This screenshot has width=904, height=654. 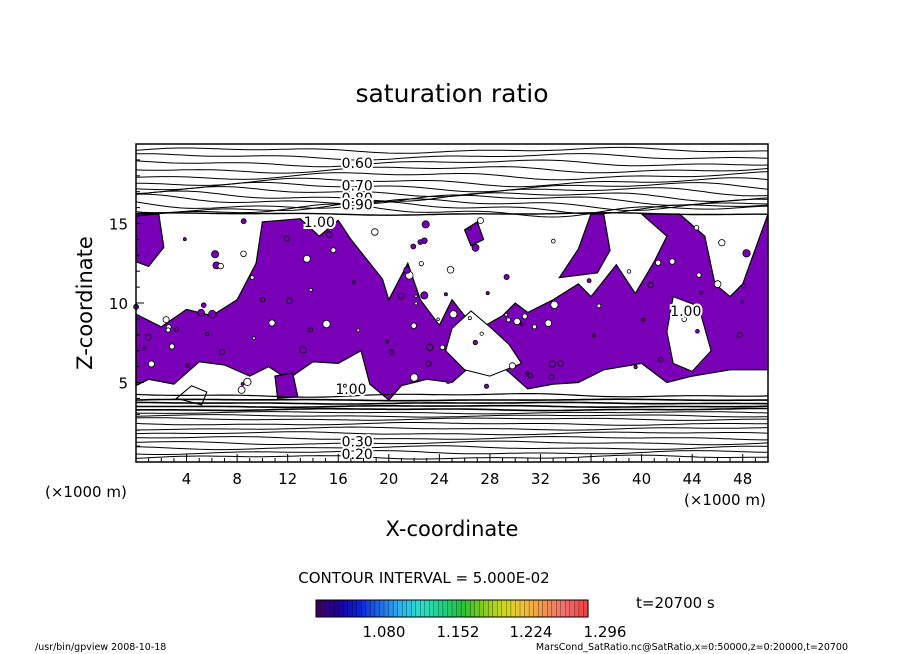 What do you see at coordinates (470, 620) in the screenshot?
I see `colorbar: 1.080 1.152 1.224 1.296` at bounding box center [470, 620].